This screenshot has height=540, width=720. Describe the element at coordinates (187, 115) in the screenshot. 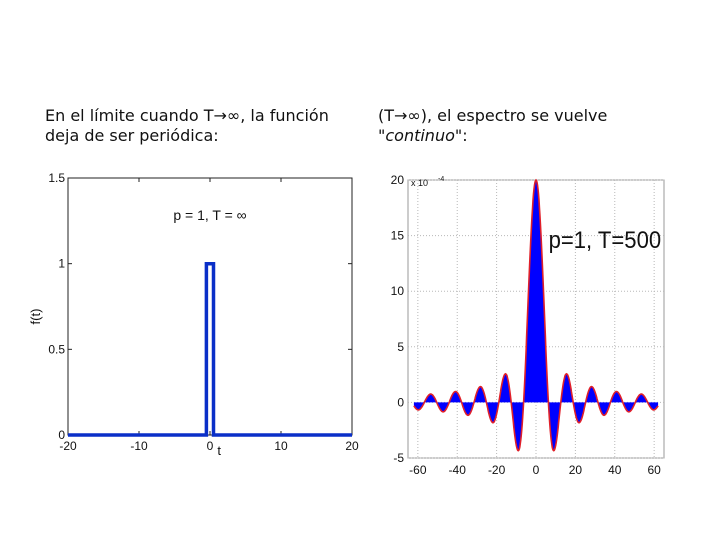

I see `left-caption-line1: En el límite cuando T→∞, la función` at that location.